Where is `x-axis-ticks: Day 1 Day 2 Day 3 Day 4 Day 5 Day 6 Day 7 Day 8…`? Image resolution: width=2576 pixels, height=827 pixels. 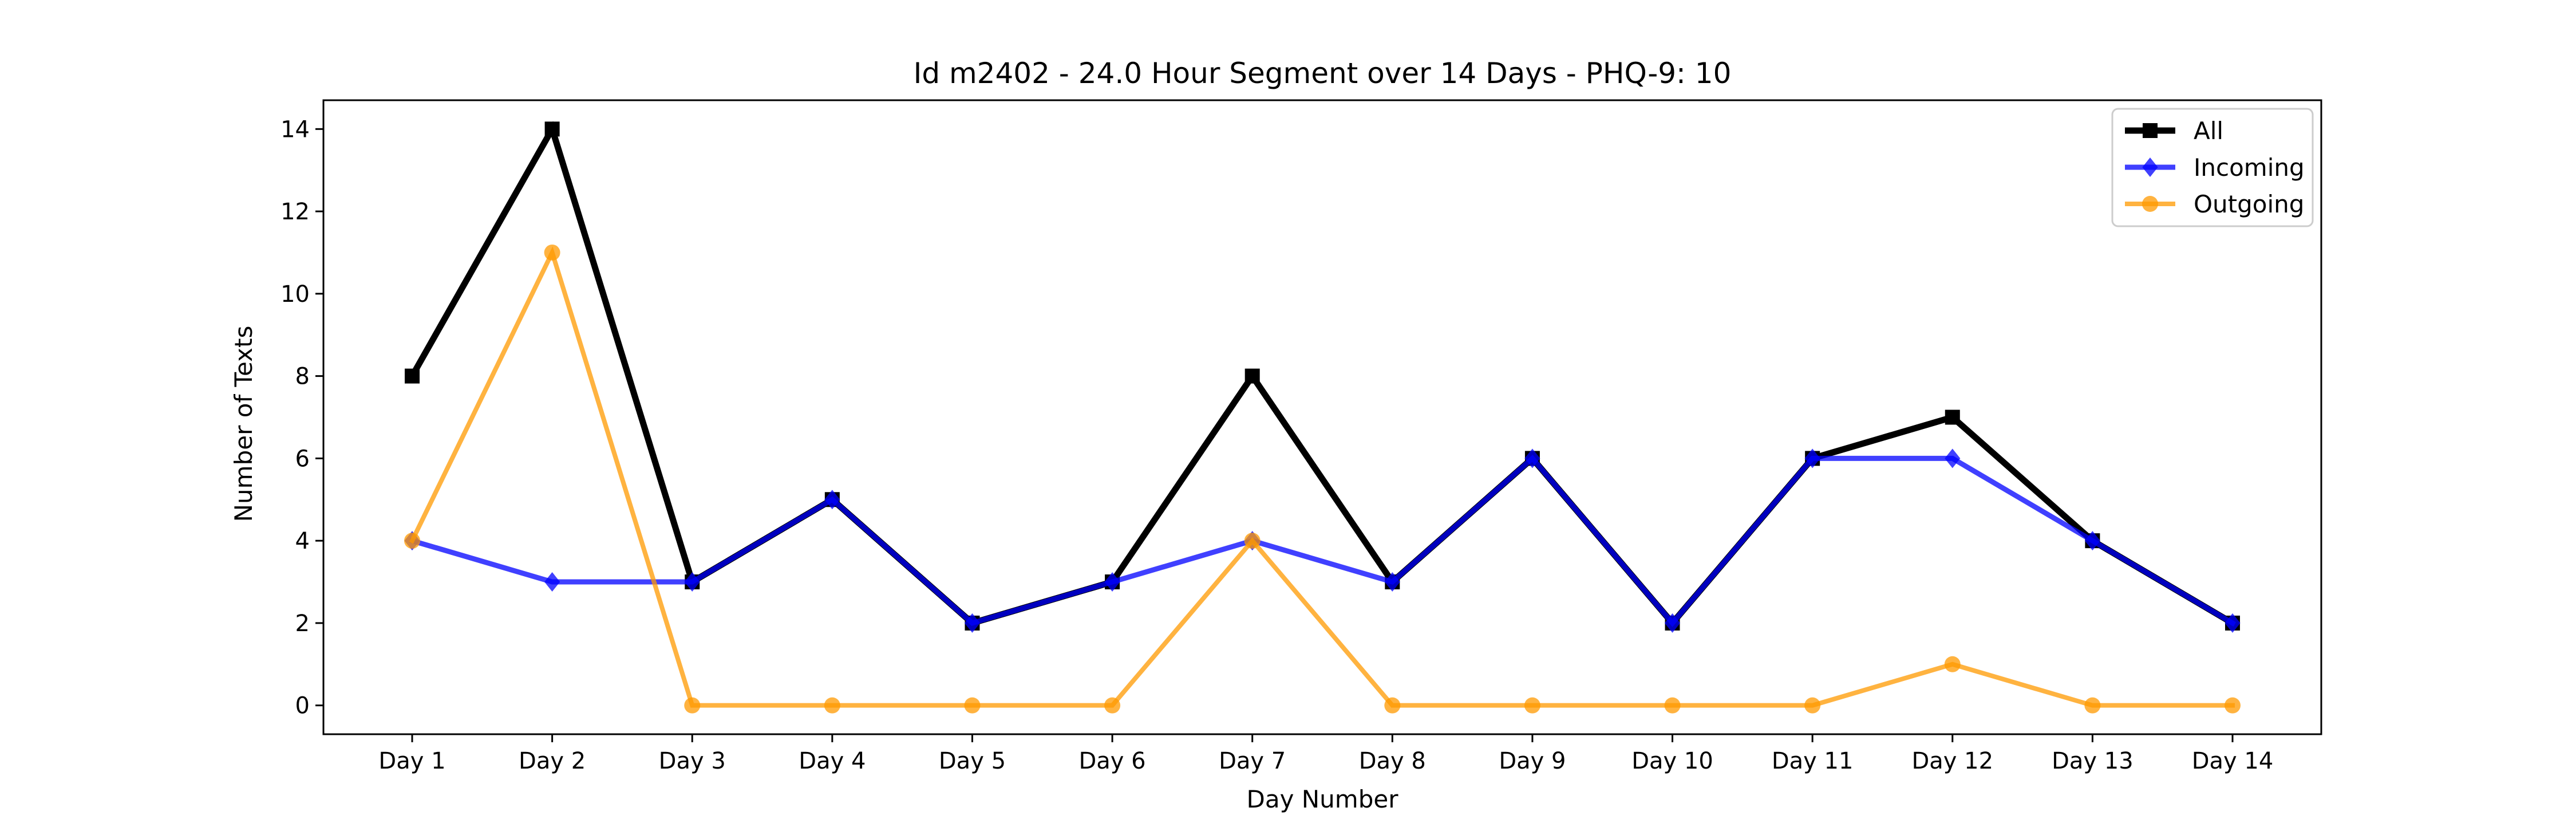
x-axis-ticks: Day 1 Day 2 Day 3 Day 4 Day 5 Day 6 Day 7 Day 8… is located at coordinates (1325, 754).